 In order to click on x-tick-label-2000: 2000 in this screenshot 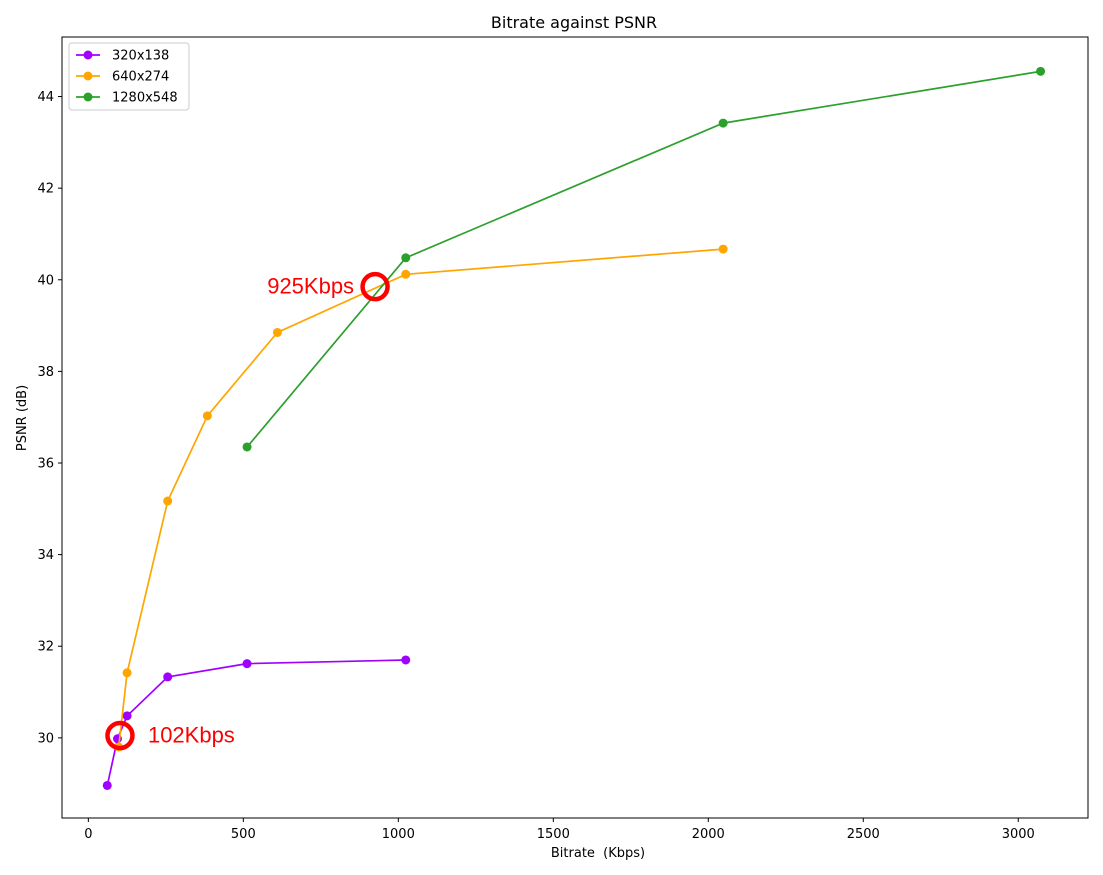, I will do `click(708, 834)`.